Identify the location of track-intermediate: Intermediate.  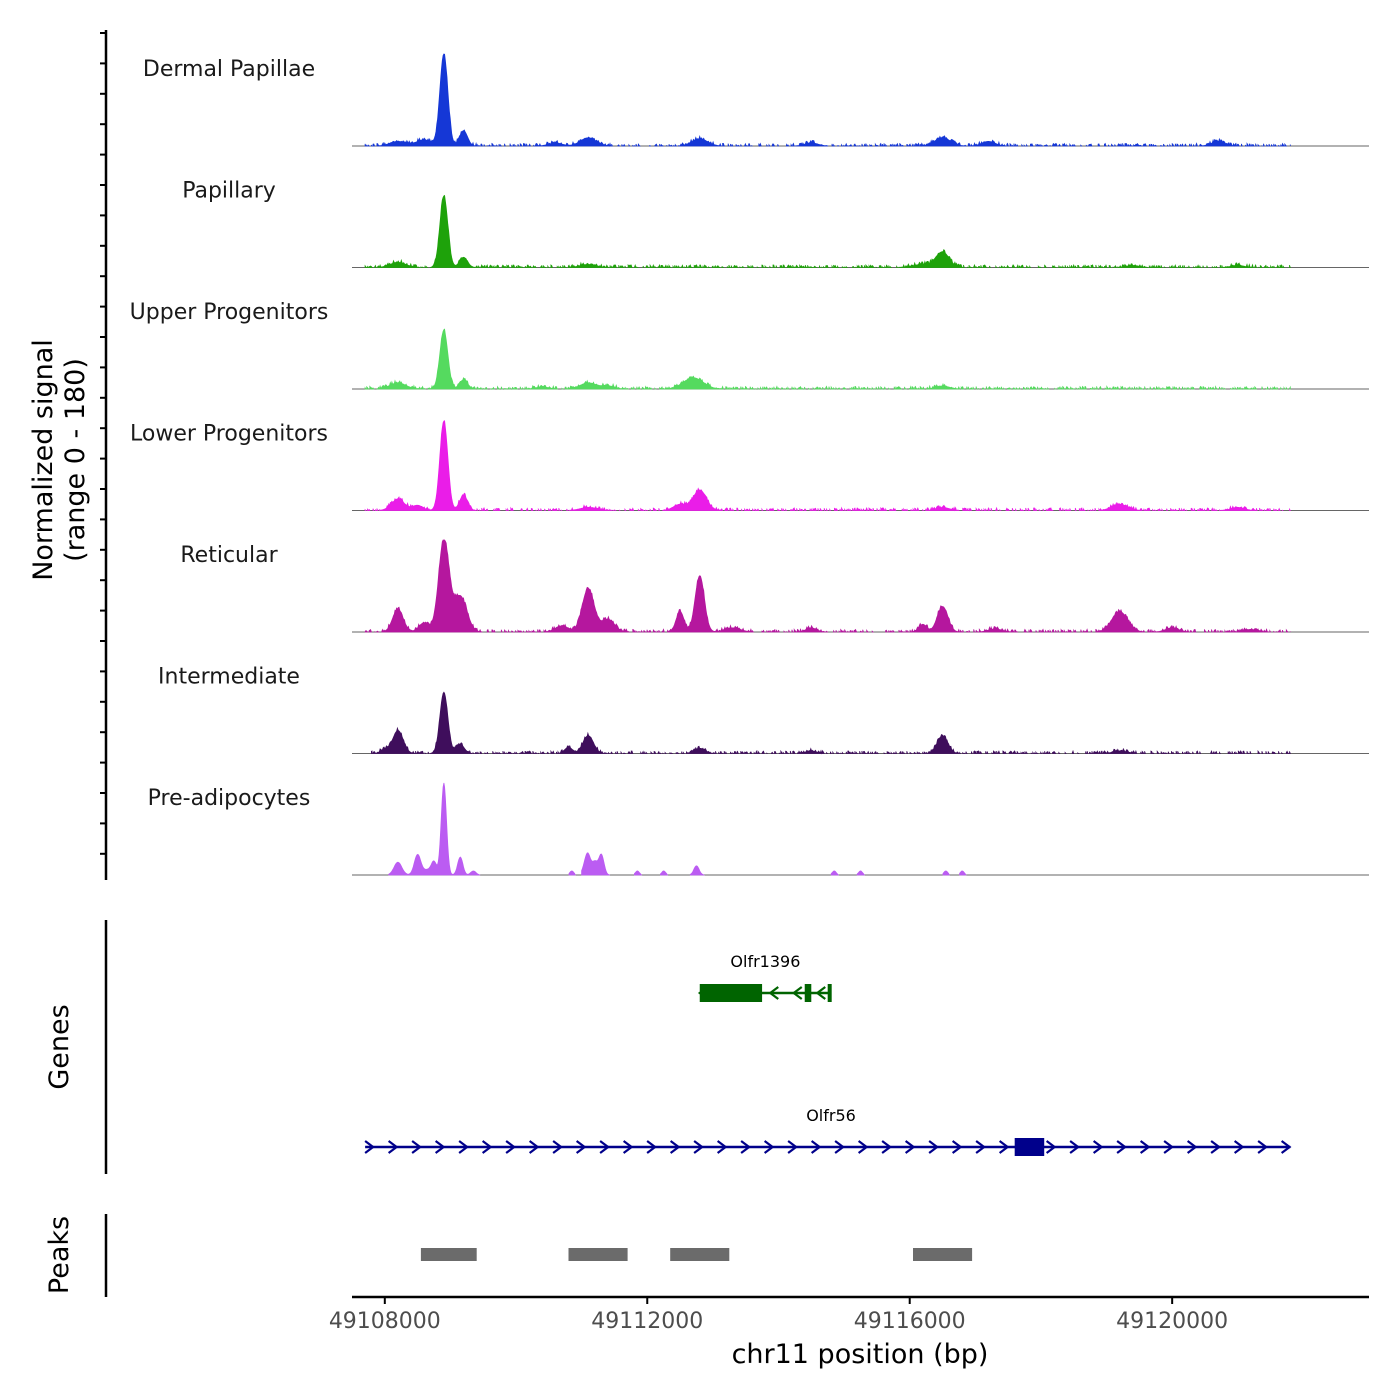
(763, 710).